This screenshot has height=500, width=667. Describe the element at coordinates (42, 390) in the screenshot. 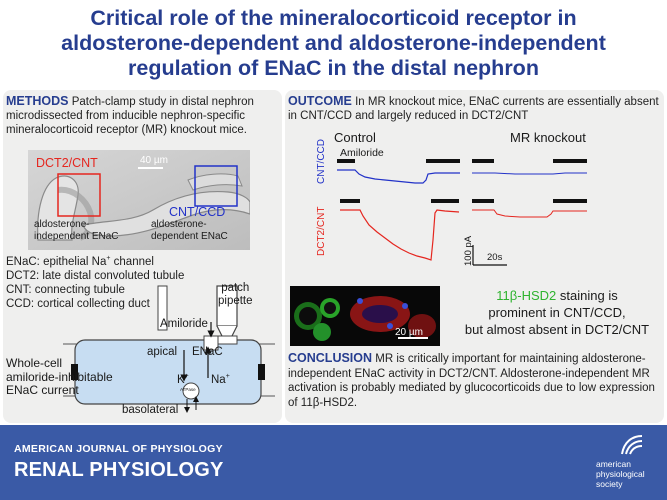

I see `whole-cell-line-3: ENaC current` at that location.